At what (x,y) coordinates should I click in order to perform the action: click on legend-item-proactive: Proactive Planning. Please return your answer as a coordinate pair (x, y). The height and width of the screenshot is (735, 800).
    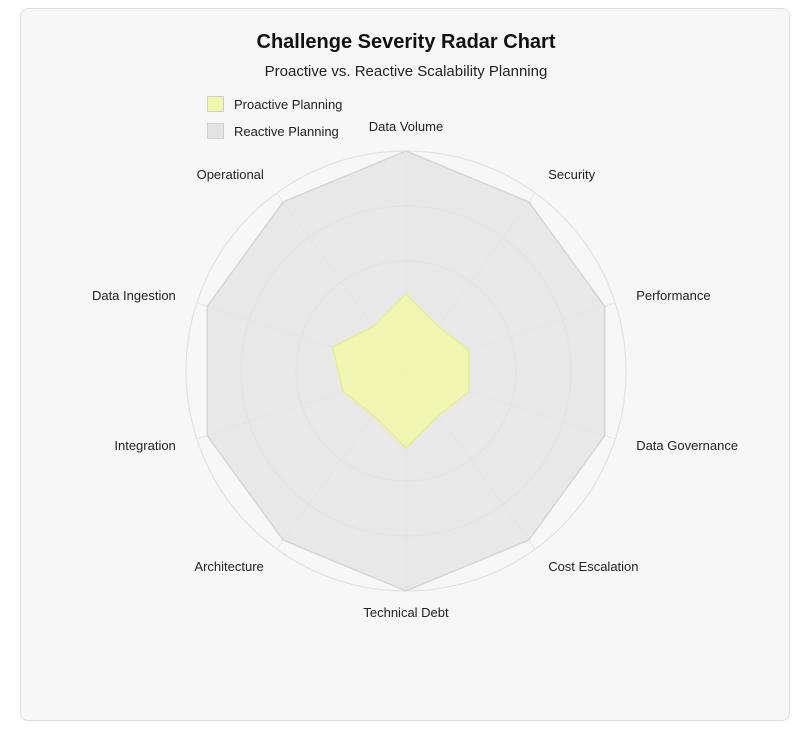
    Looking at the image, I should click on (274, 104).